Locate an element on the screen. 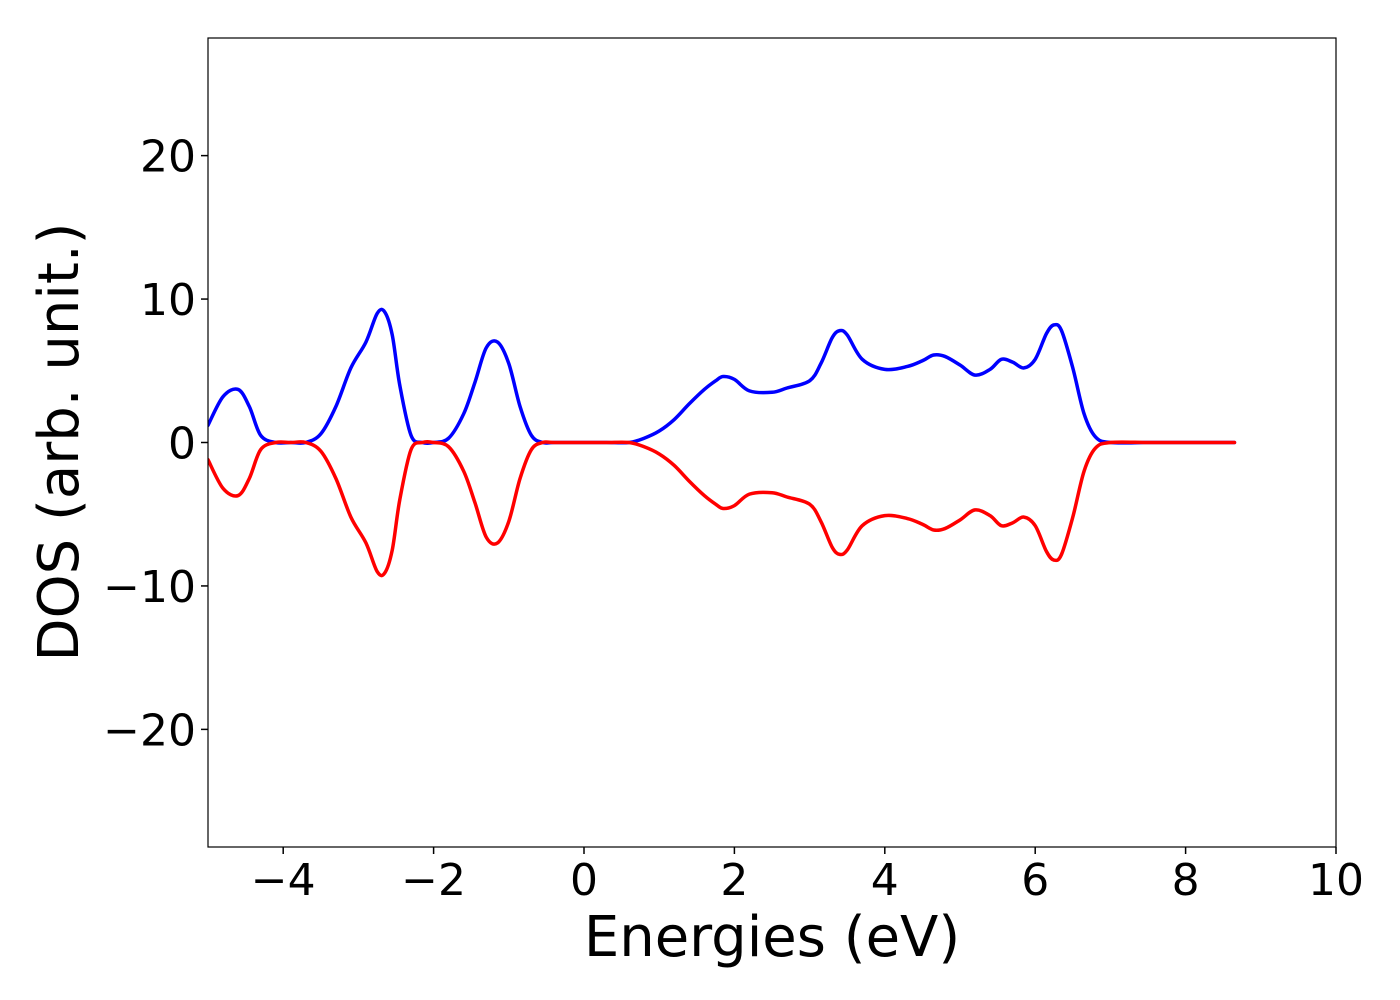 This screenshot has height=1000, width=1400. y-axis-ticks: −20 −10 0 10 20 is located at coordinates (155, 444).